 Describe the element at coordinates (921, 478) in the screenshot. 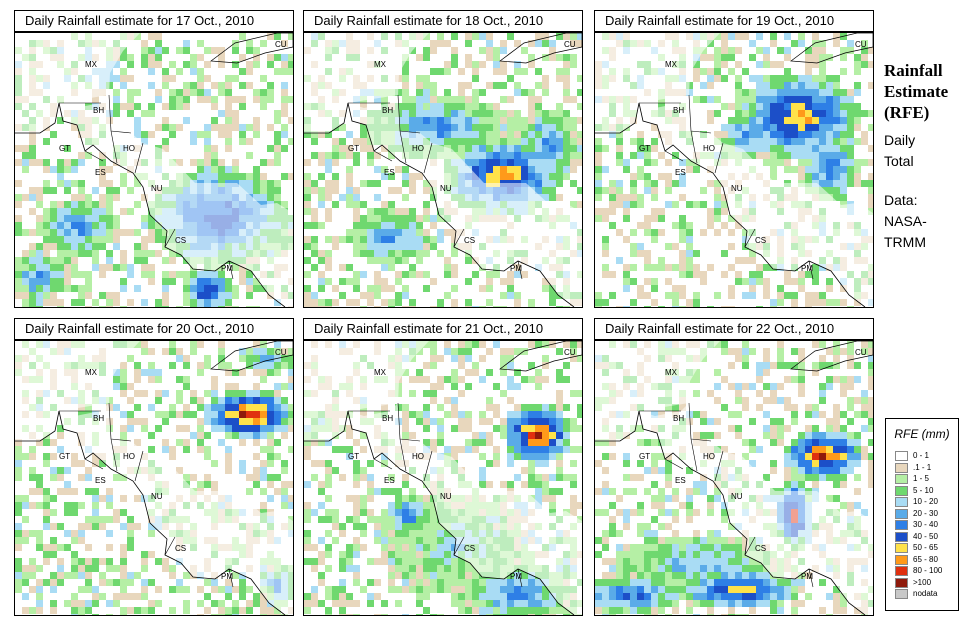

I see `legend-label: 1 - 5` at that location.